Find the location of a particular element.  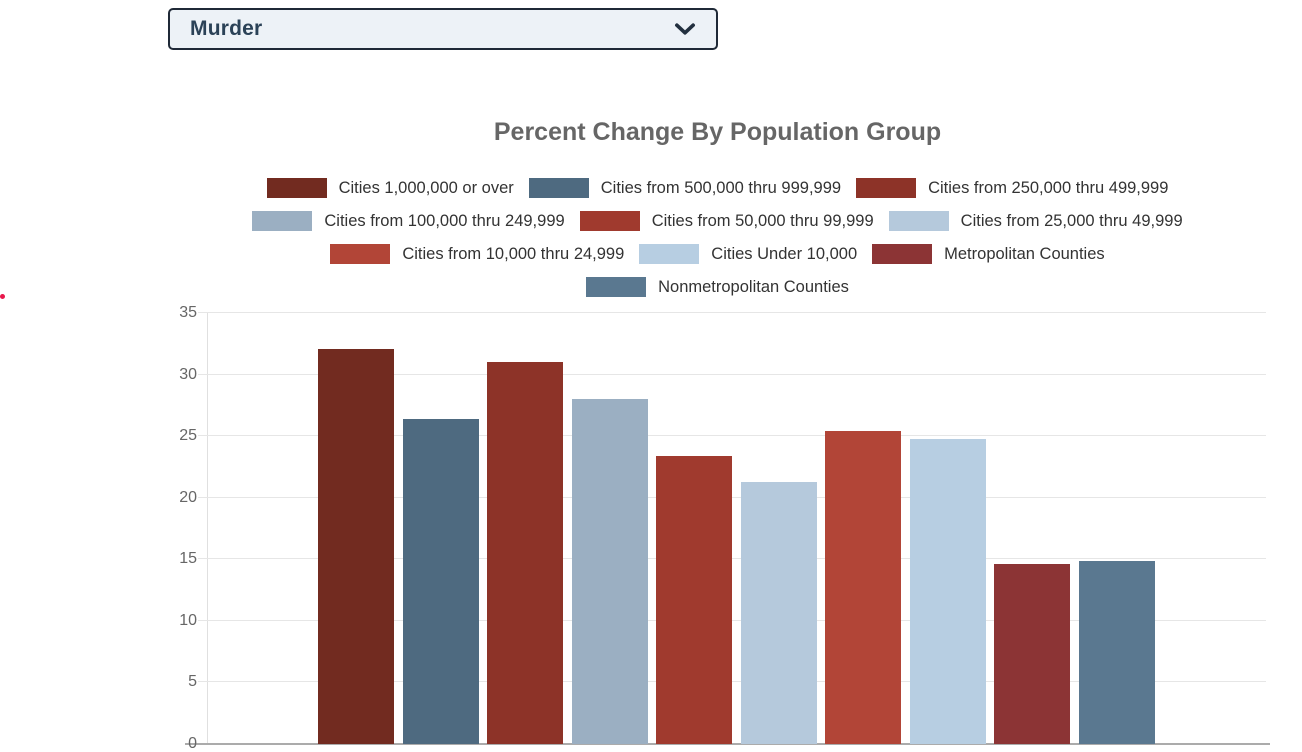

stray-red-dot is located at coordinates (2, 296).